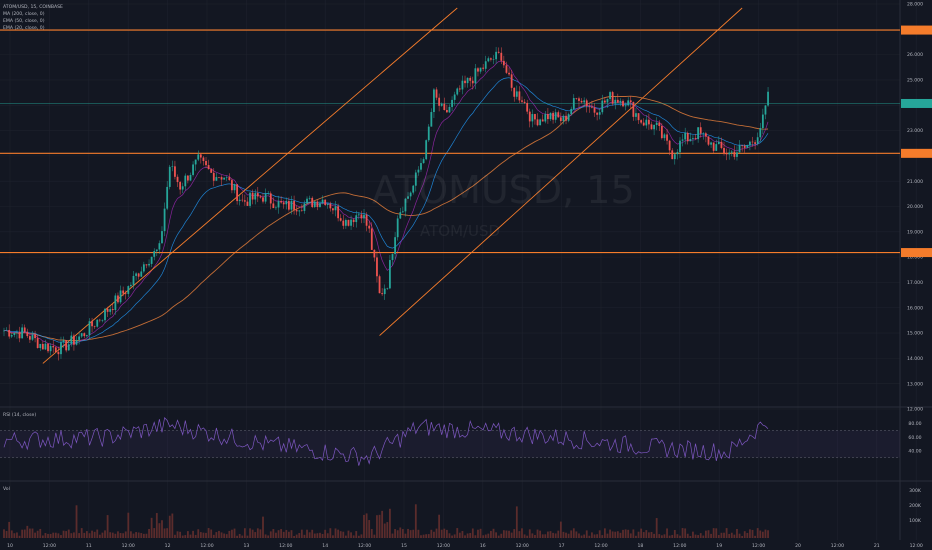 The image size is (932, 550). Describe the element at coordinates (915, 410) in the screenshot. I see `price-axis-tick: 12.000` at that location.